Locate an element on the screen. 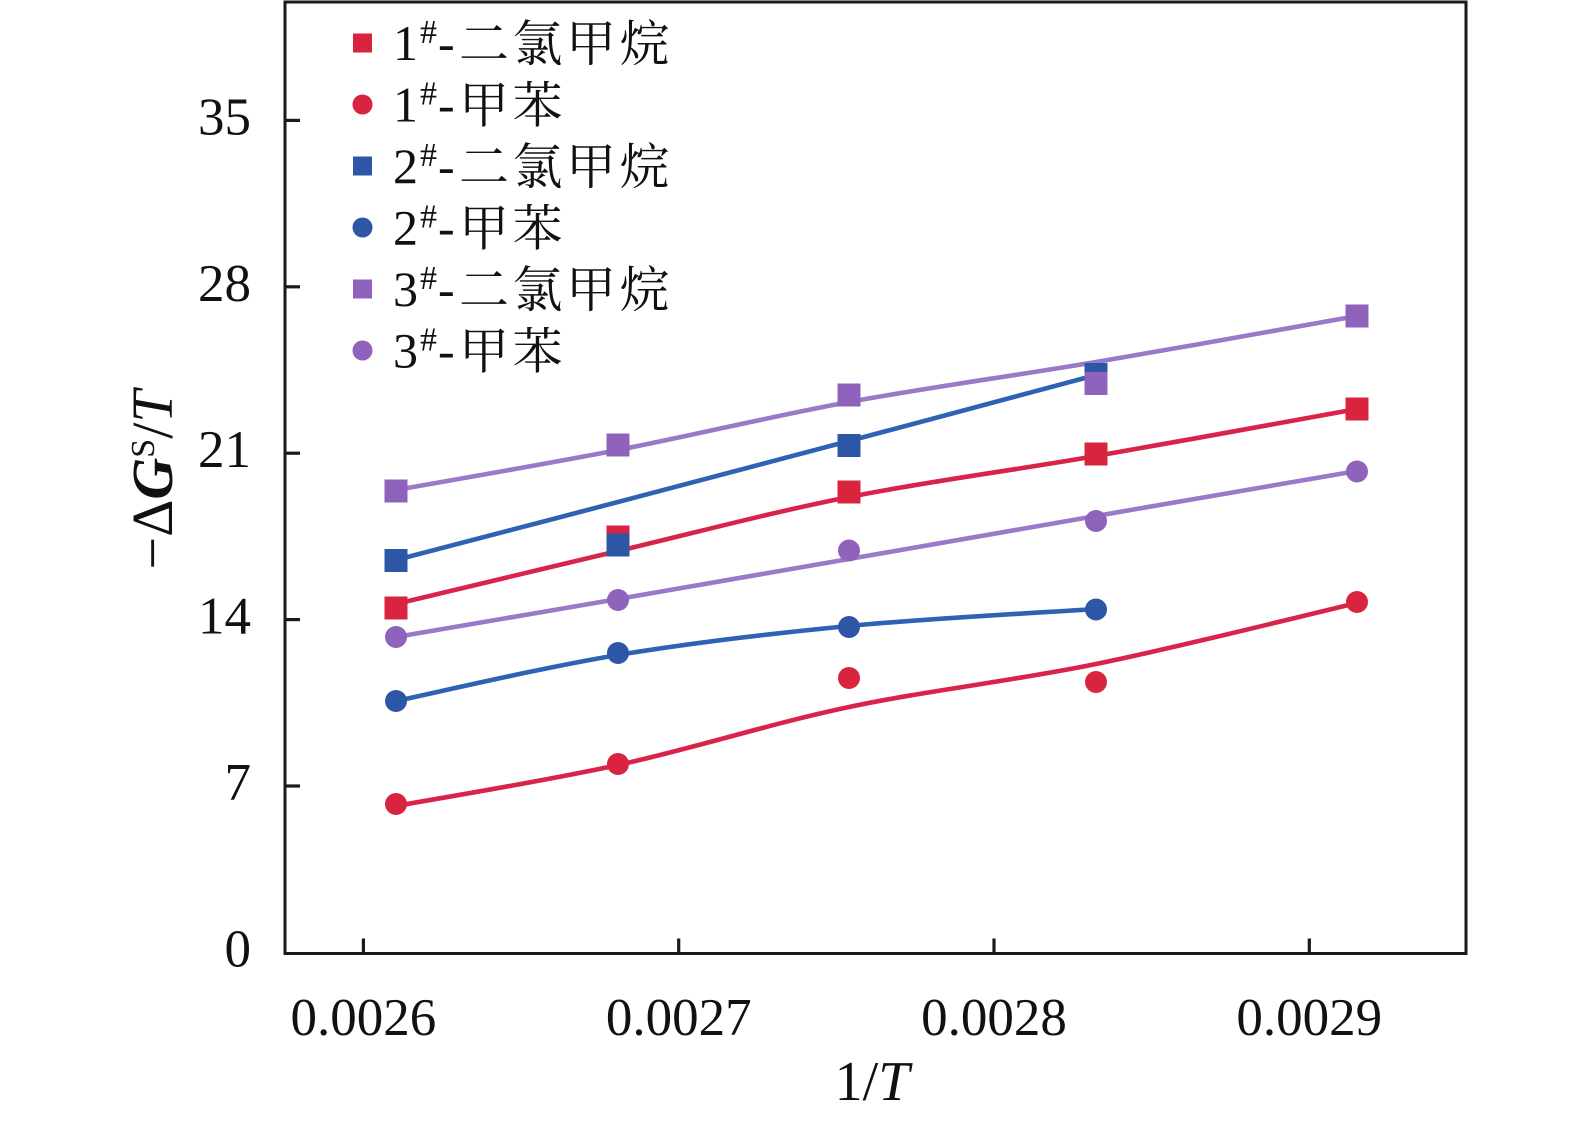 Image resolution: width=1575 pixels, height=1122 pixels. svg-text: 28 is located at coordinates (224, 284).